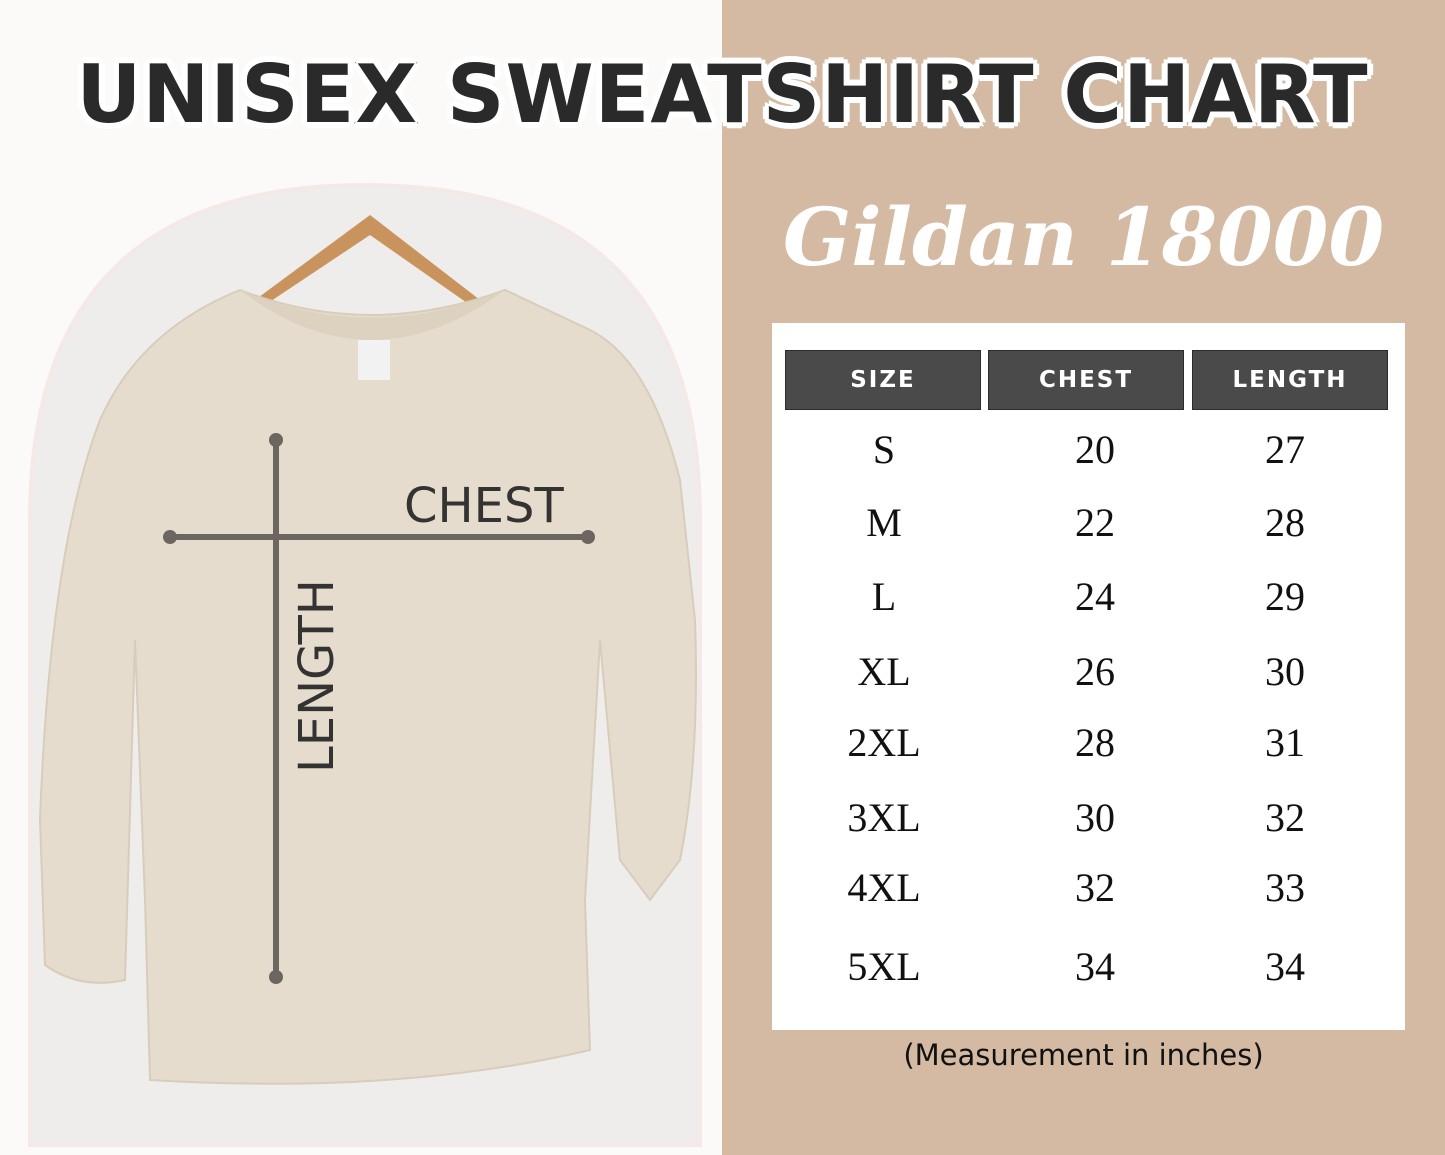 This screenshot has width=1445, height=1155. What do you see at coordinates (1095, 522) in the screenshot?
I see `cell-chest: 22` at bounding box center [1095, 522].